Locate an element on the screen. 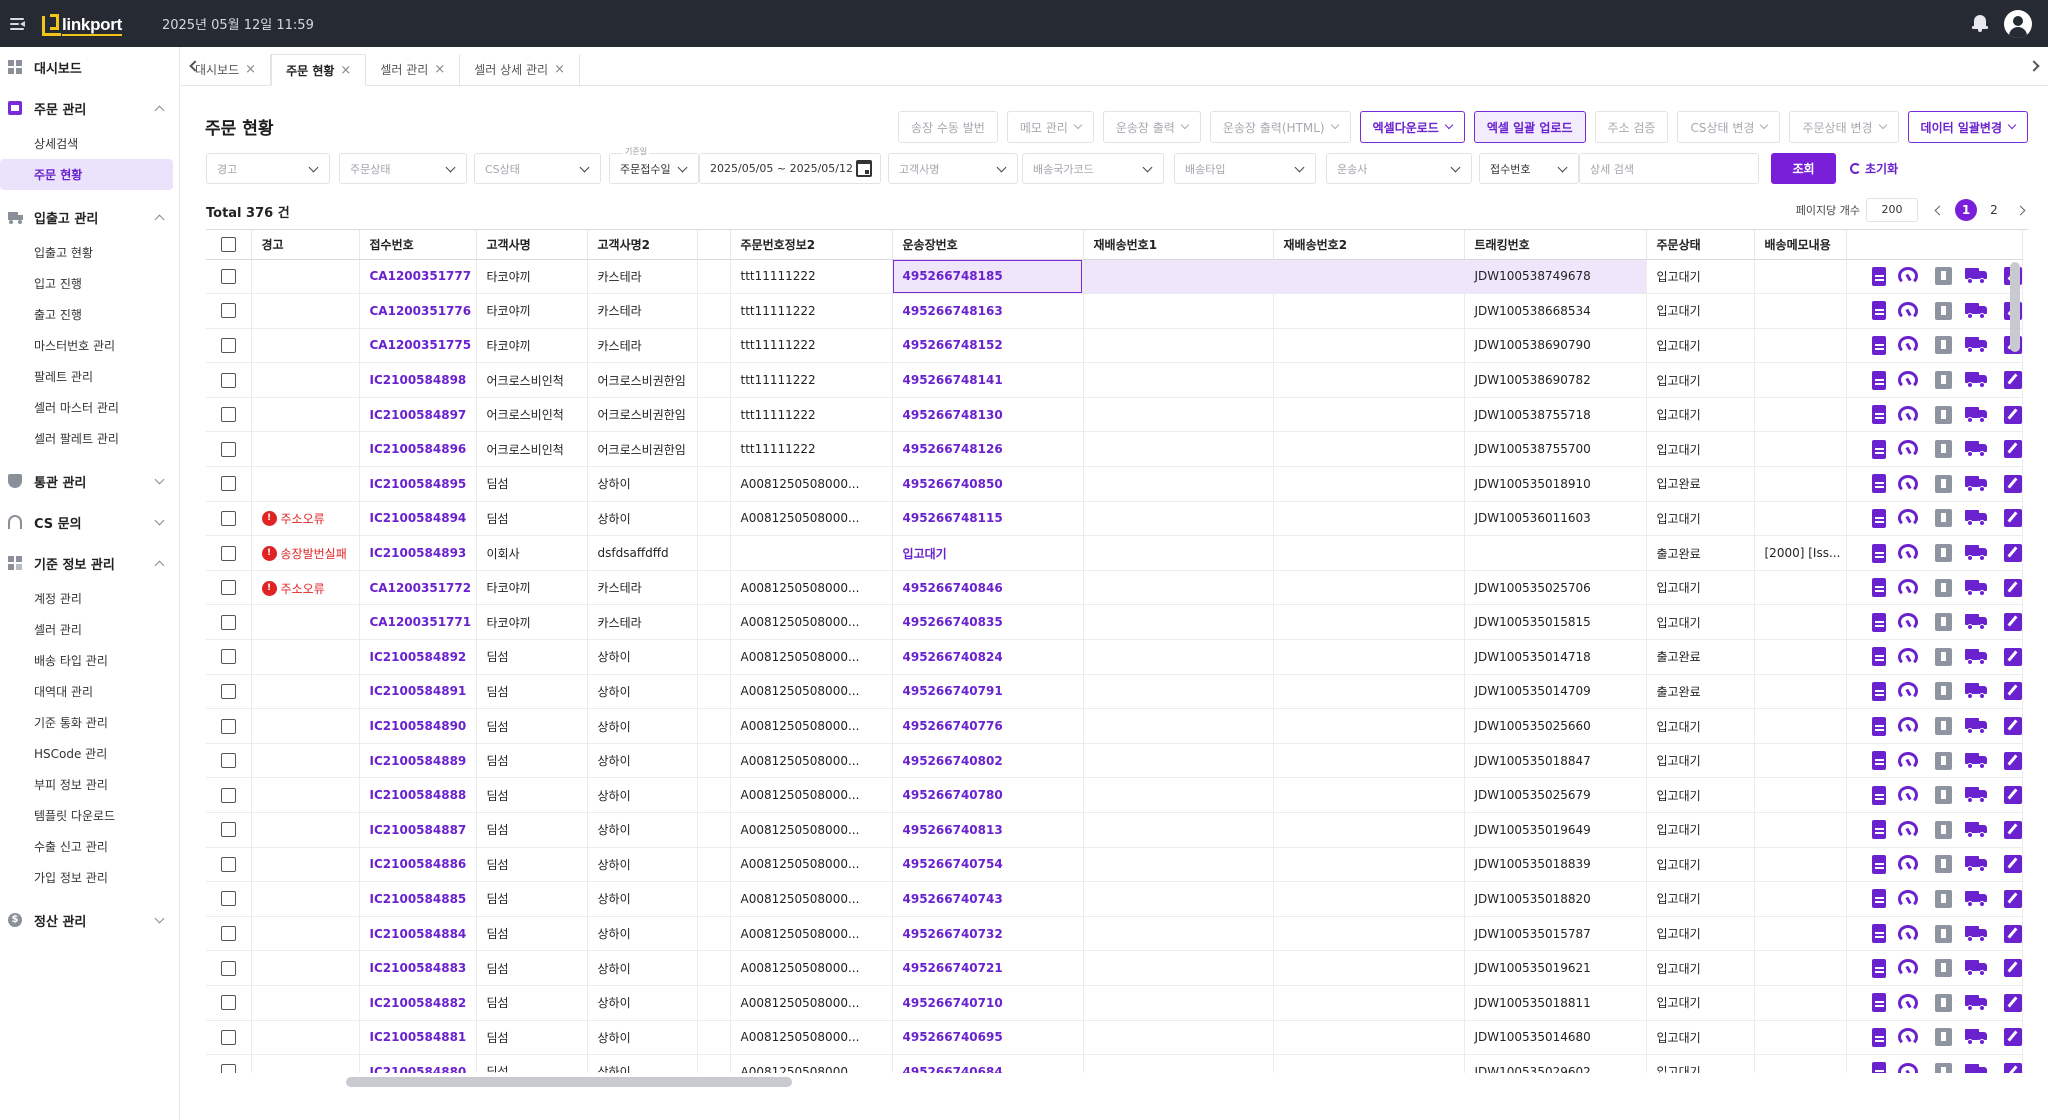  toolbar-button: 엑셀다운로드 is located at coordinates (1412, 127).